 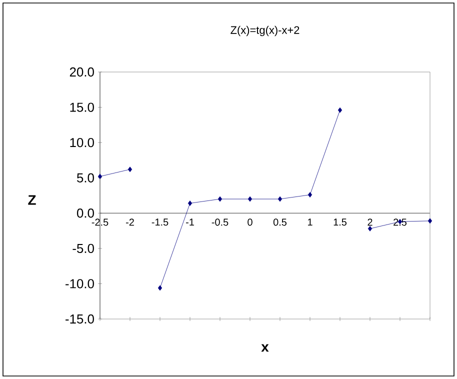 I want to click on y-tick-label: 20.0, so click(x=82, y=72).